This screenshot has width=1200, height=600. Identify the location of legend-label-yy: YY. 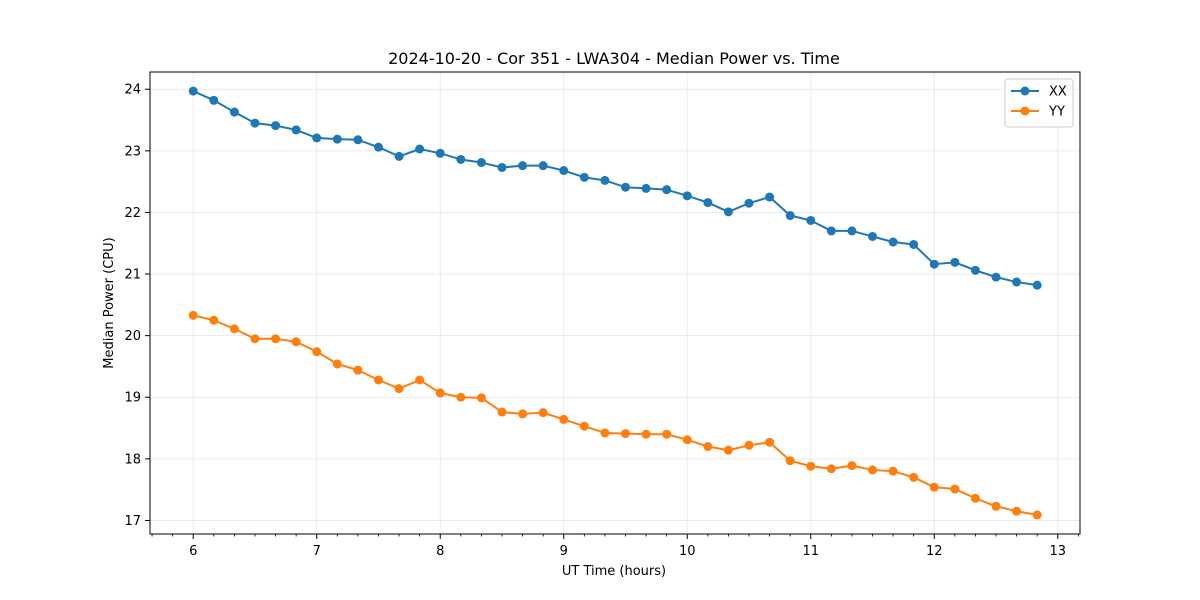
(1056, 112).